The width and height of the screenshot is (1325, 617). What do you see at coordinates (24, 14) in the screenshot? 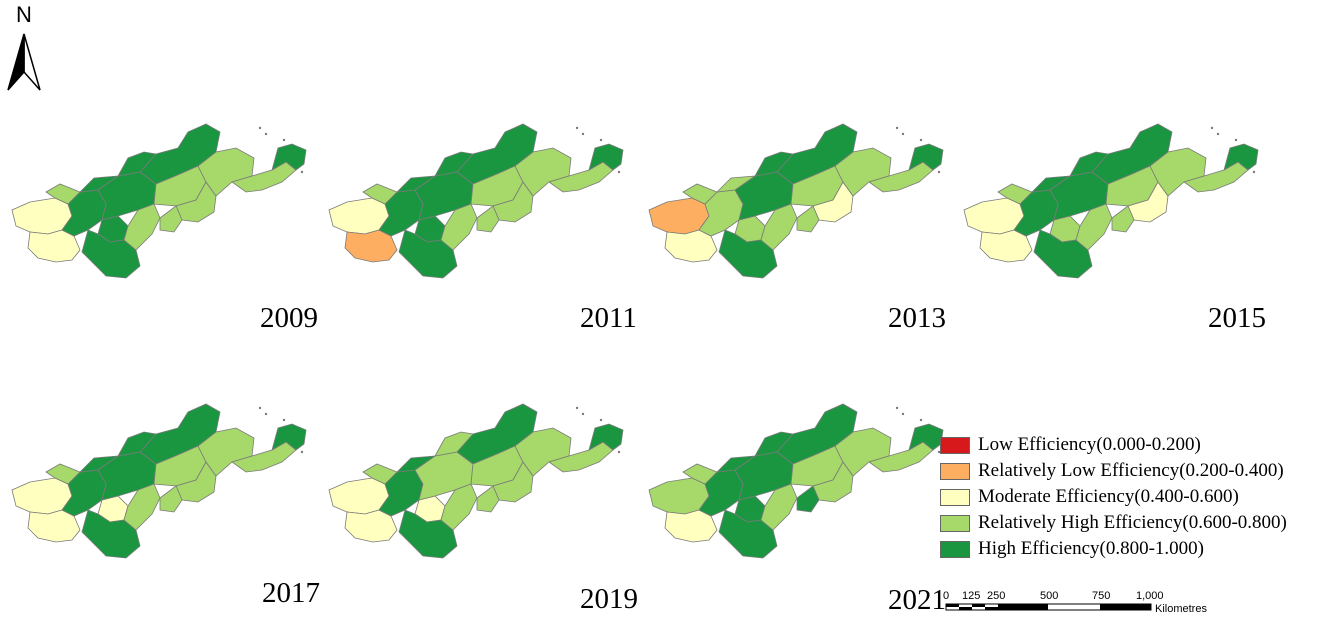
I see `north-arrow-letter: N` at bounding box center [24, 14].